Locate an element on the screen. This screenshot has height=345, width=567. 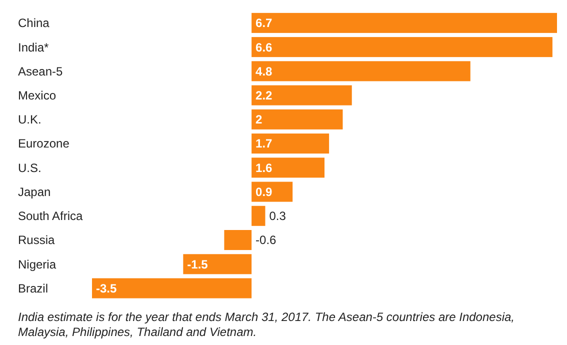
data-label: 2.2 is located at coordinates (264, 95).